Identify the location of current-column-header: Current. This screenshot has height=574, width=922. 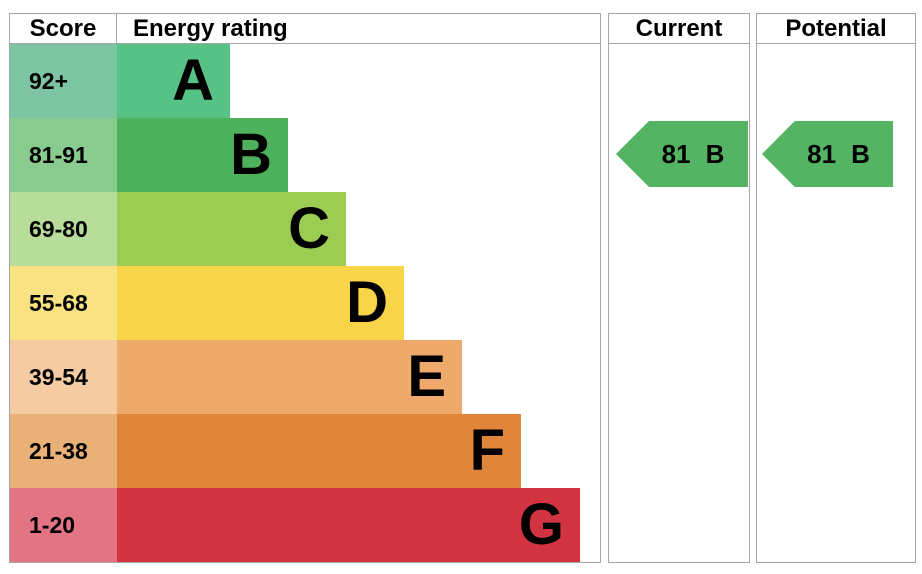
(679, 29).